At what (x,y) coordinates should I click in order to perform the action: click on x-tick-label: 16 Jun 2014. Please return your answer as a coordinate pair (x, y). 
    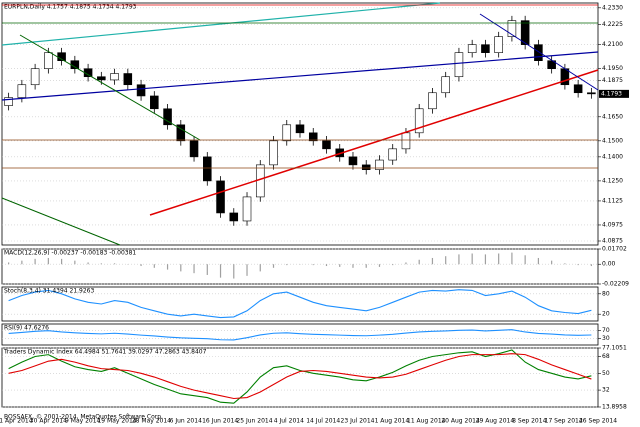
    Looking at the image, I should click on (220, 421).